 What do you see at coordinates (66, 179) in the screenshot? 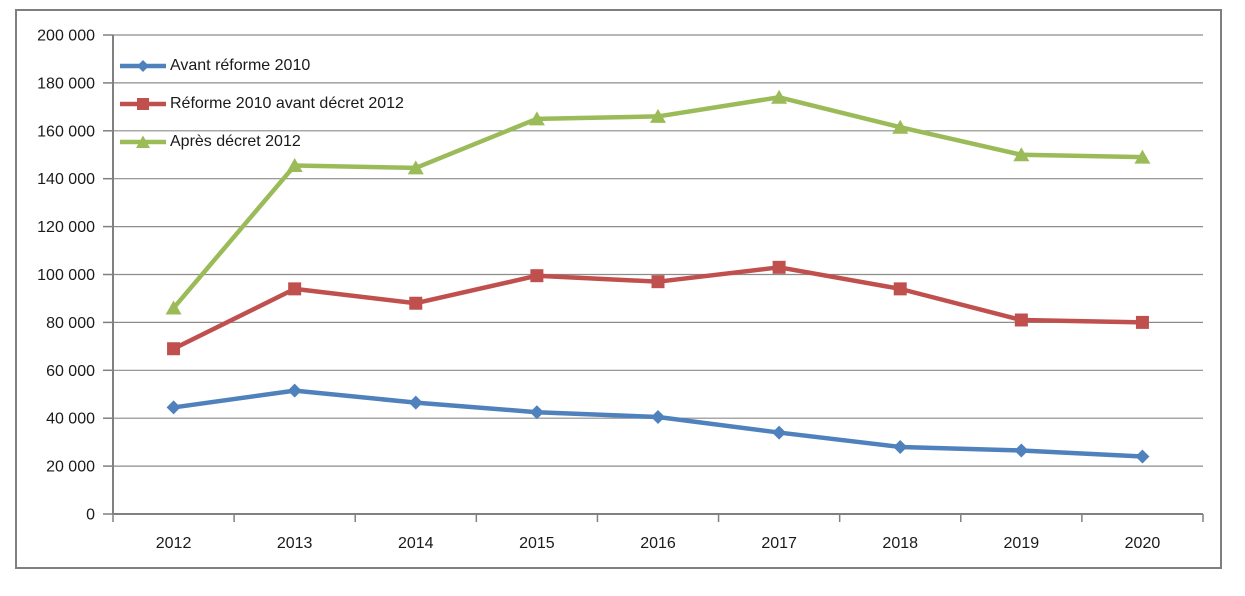
I see `y-tick-label: 140 000` at bounding box center [66, 179].